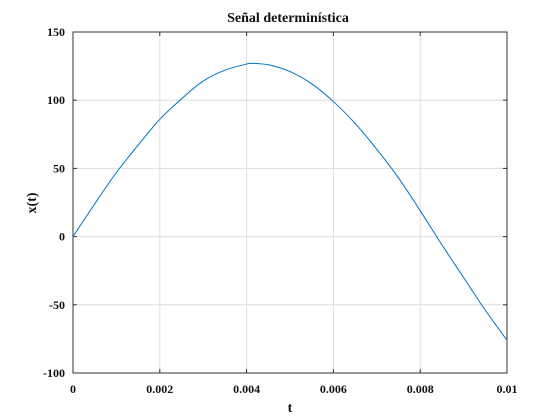  Describe the element at coordinates (56, 32) in the screenshot. I see `y-tick-label: 150` at that location.